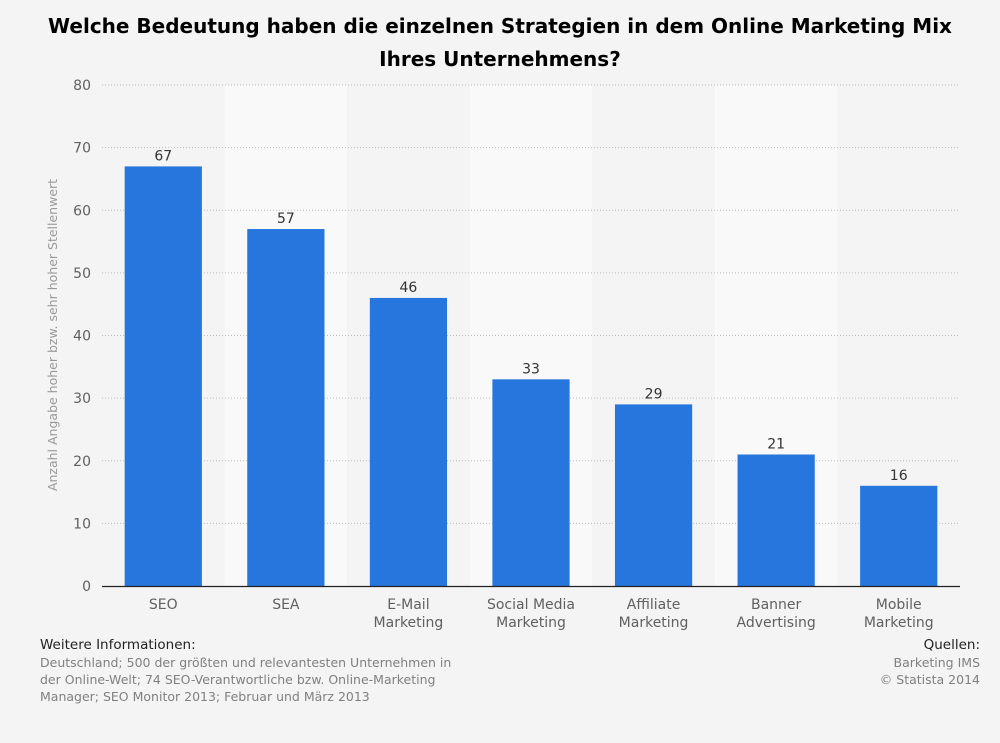 The height and width of the screenshot is (743, 1000). What do you see at coordinates (776, 623) in the screenshot?
I see `x-tick-label: Advertising` at bounding box center [776, 623].